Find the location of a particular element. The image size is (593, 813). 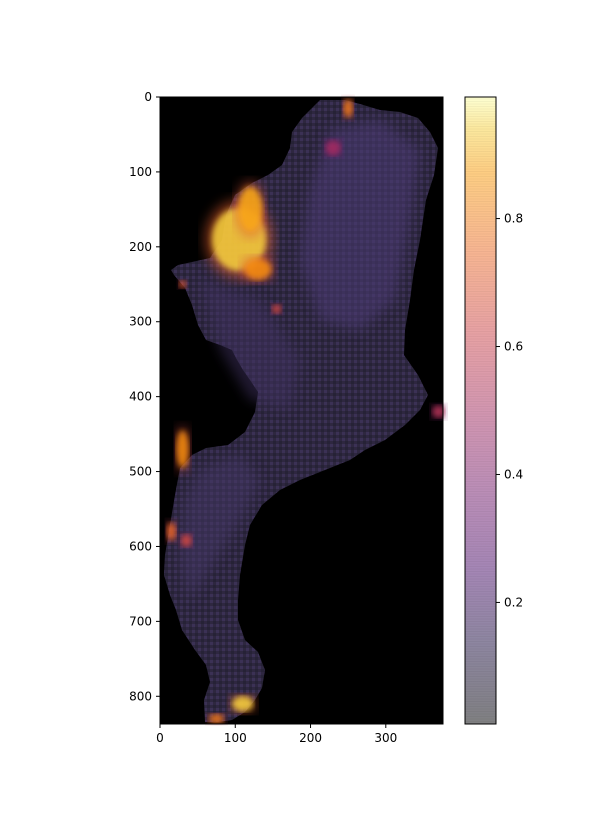

colorbar-gradient is located at coordinates (480, 410).